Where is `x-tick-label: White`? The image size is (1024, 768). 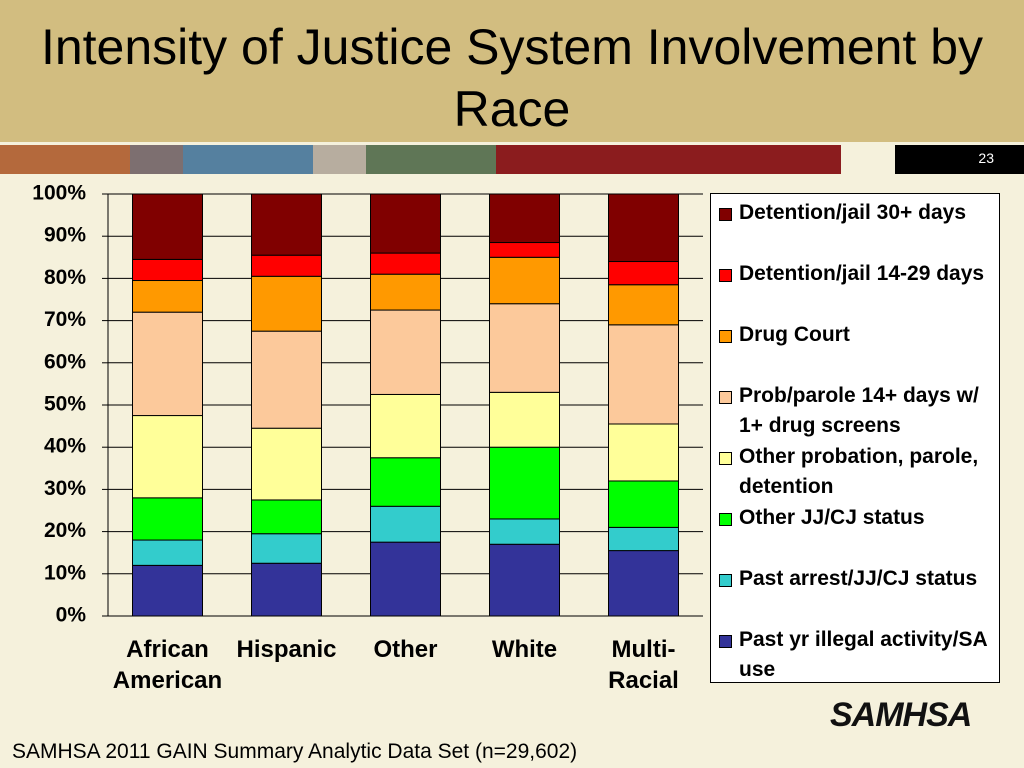
x-tick-label: White is located at coordinates (524, 649).